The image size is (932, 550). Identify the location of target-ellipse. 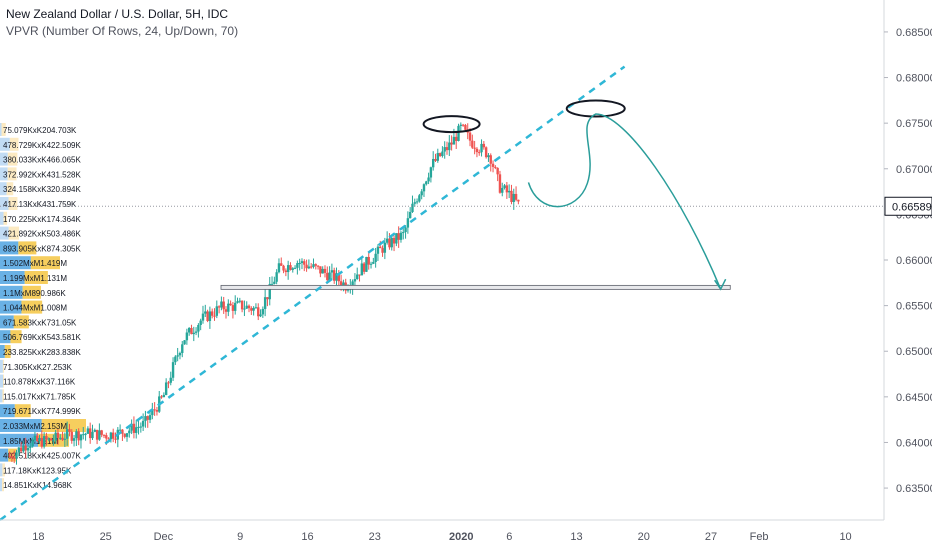
(595, 108).